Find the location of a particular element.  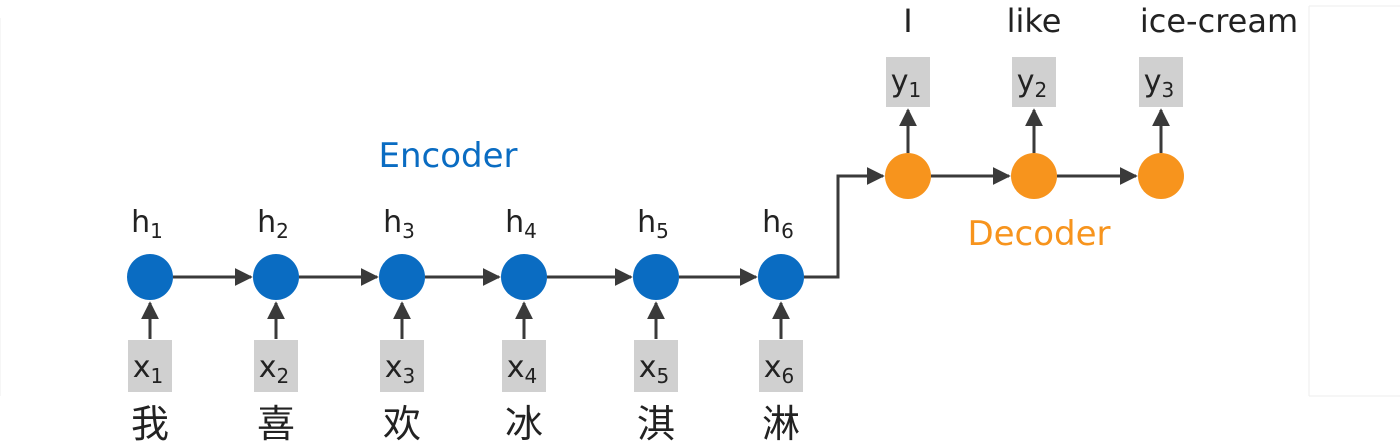

target-word-1: I is located at coordinates (907, 21).